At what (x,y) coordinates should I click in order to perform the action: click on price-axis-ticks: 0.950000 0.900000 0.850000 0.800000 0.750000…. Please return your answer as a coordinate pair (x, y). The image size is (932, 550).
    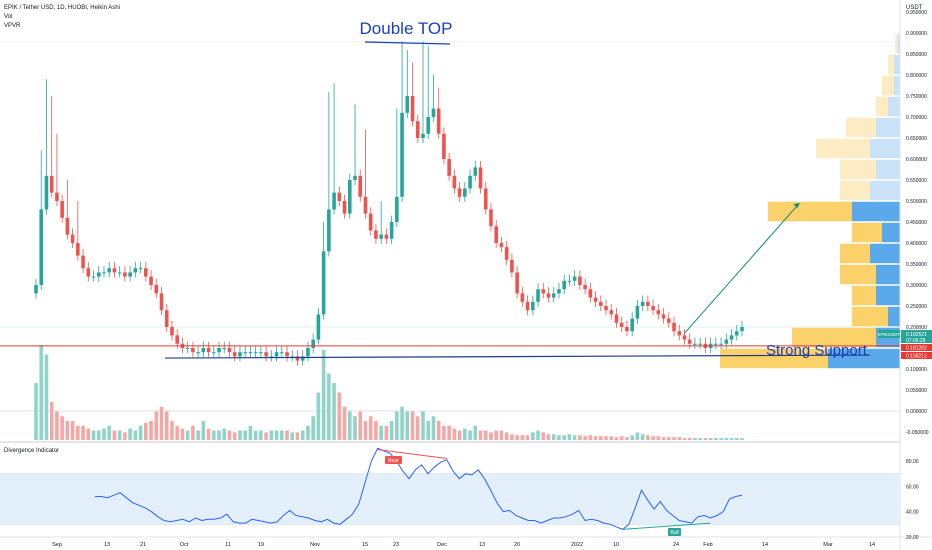
    Looking at the image, I should click on (917, 223).